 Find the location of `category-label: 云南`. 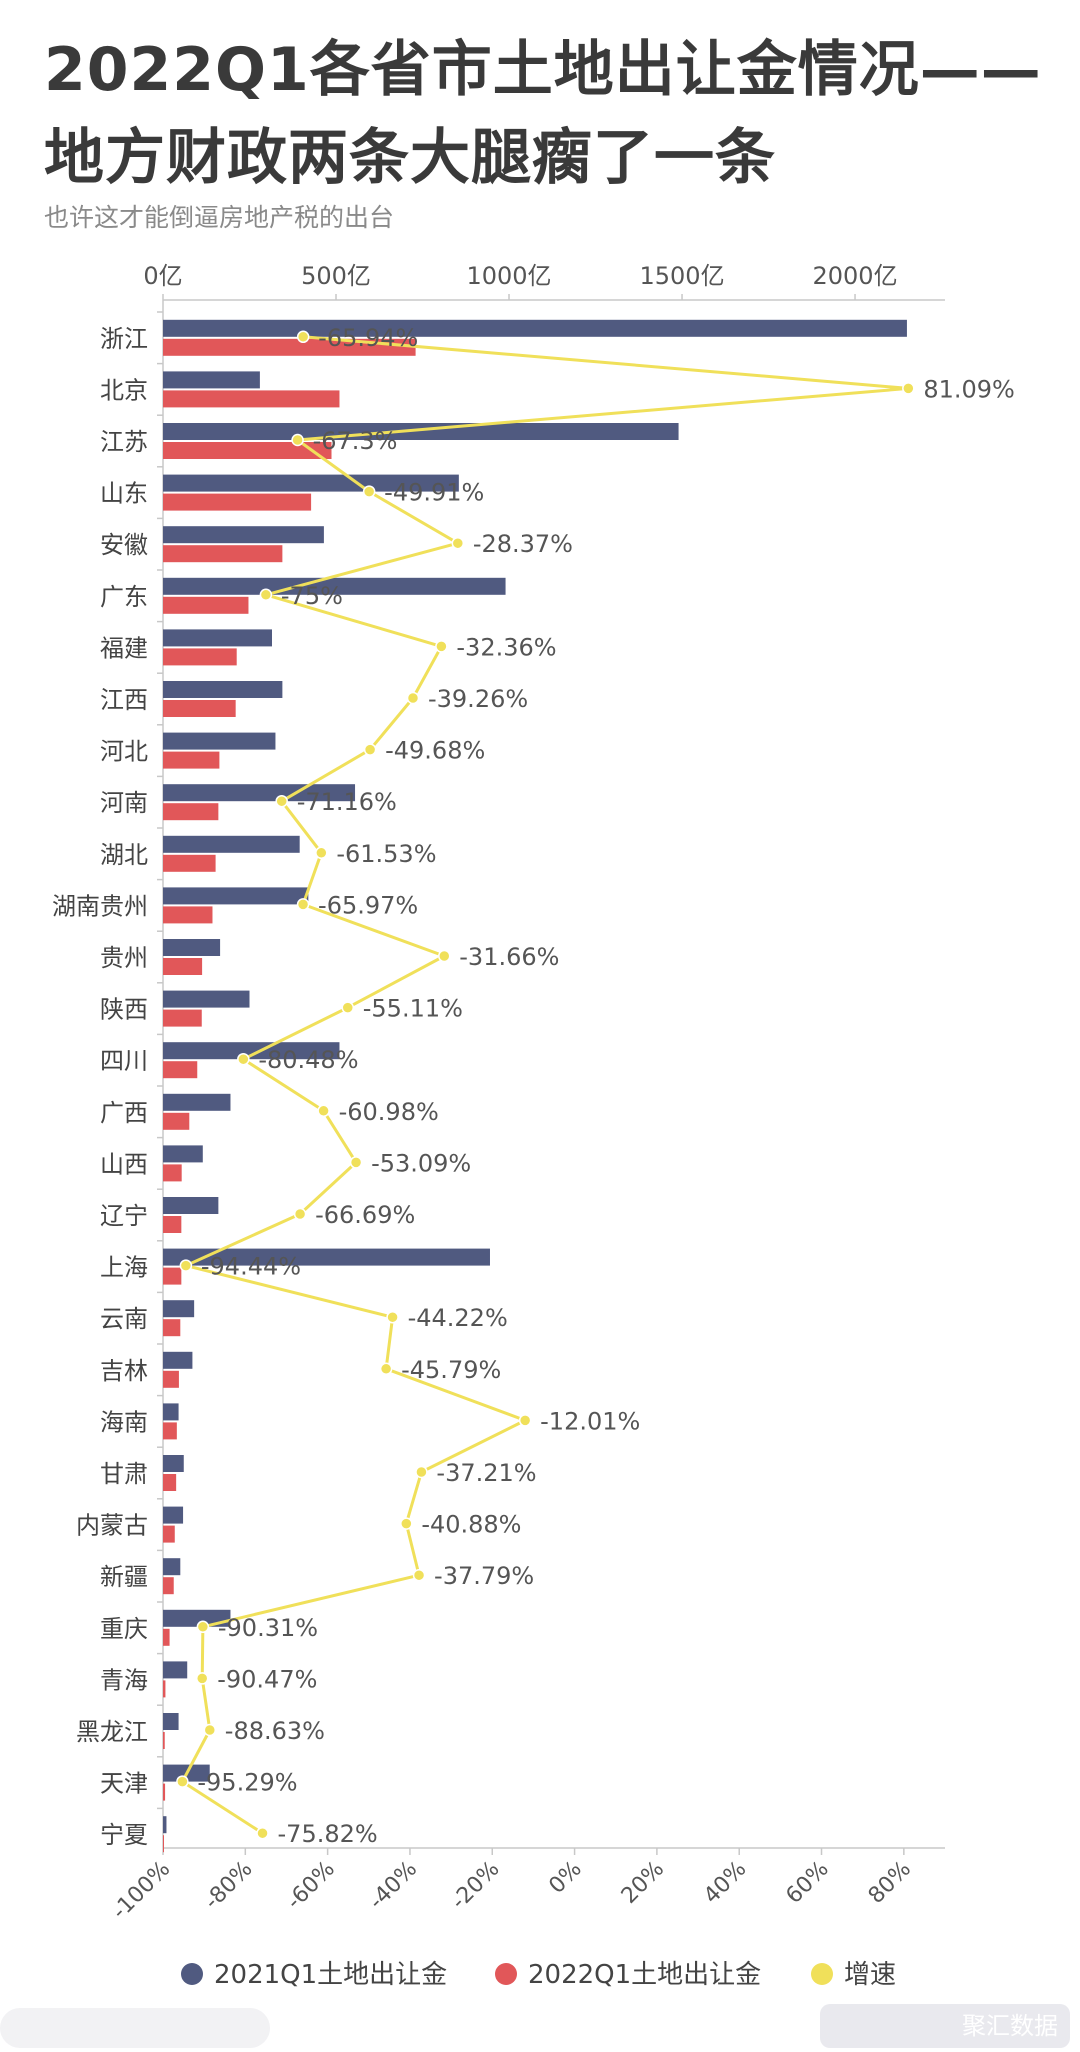

category-label: 云南 is located at coordinates (124, 1319).